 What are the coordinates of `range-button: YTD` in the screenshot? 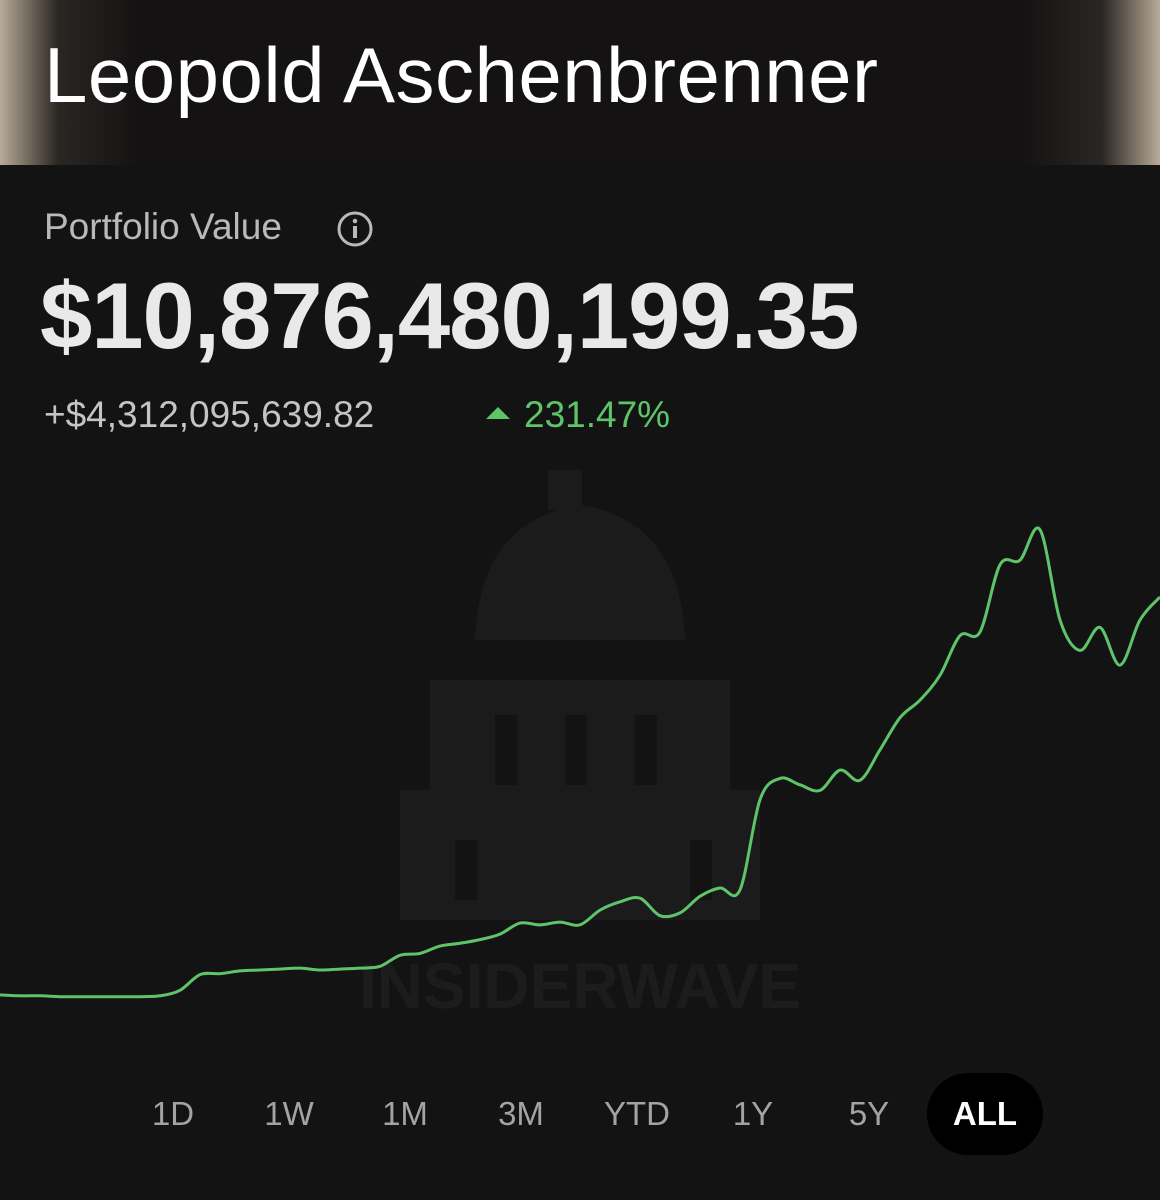 It's located at (637, 1113).